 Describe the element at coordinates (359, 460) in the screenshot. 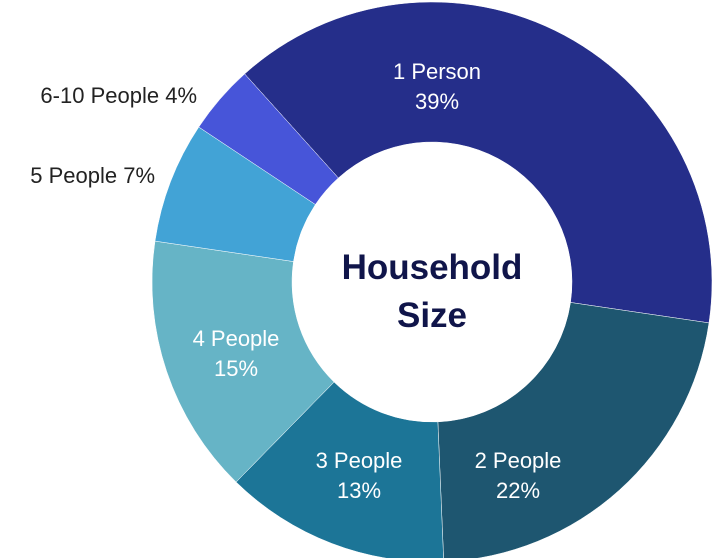

I see `slice-label: 3 People` at that location.